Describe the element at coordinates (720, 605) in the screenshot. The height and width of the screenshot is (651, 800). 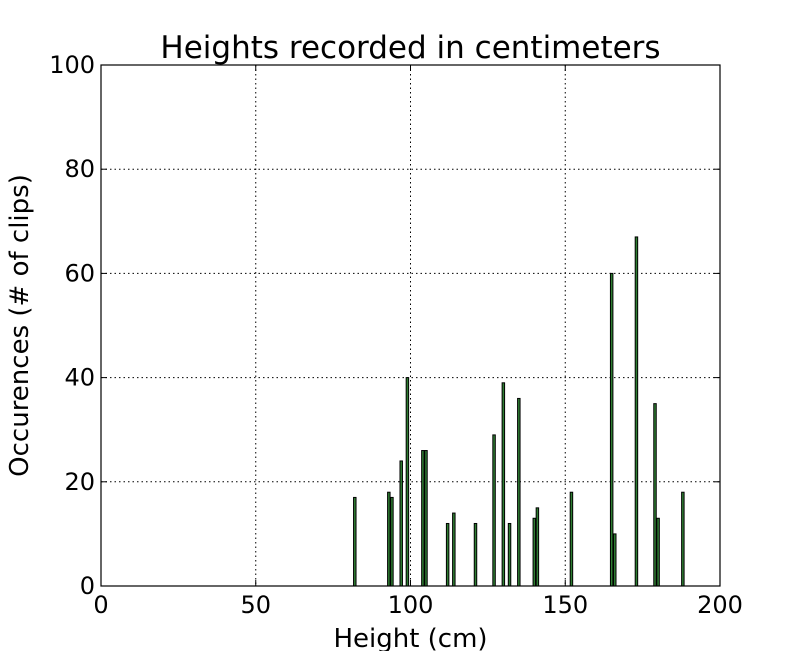
I see `x-tick-label: 200` at that location.